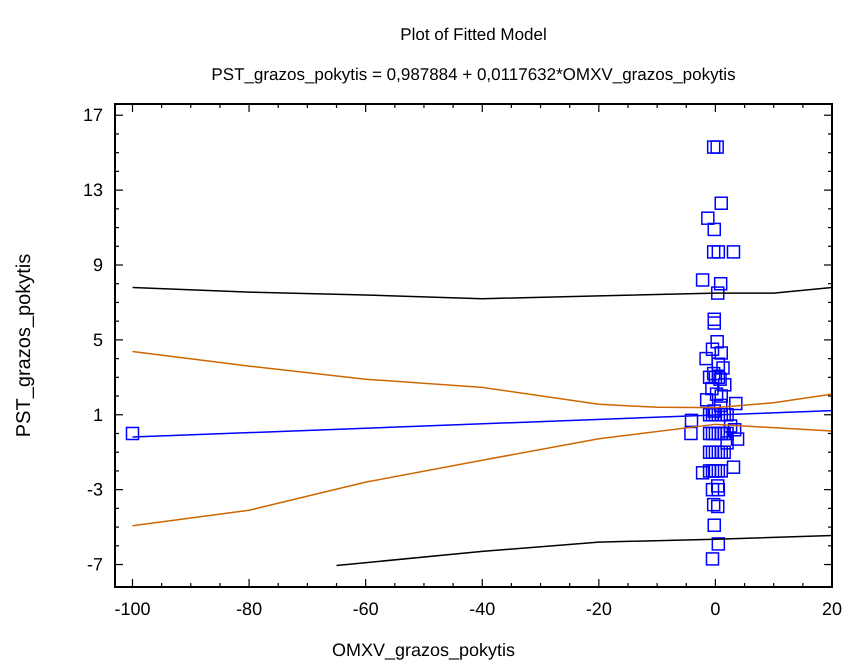  I want to click on x-axis-title: OMXV_grazos_pokytis, so click(424, 650).